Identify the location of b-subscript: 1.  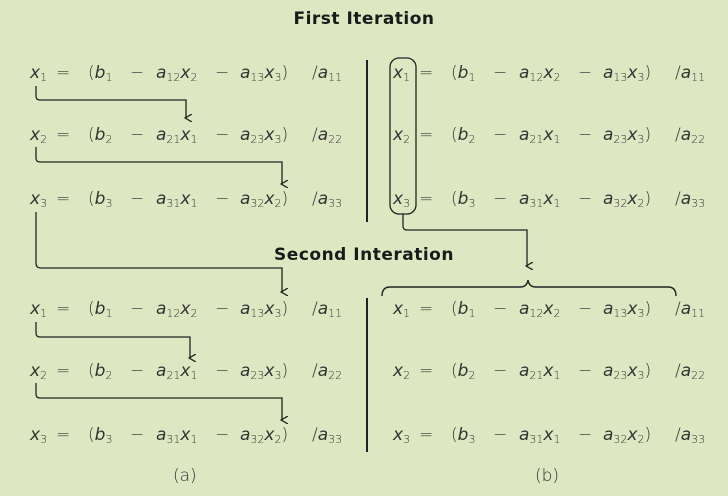
(472, 77).